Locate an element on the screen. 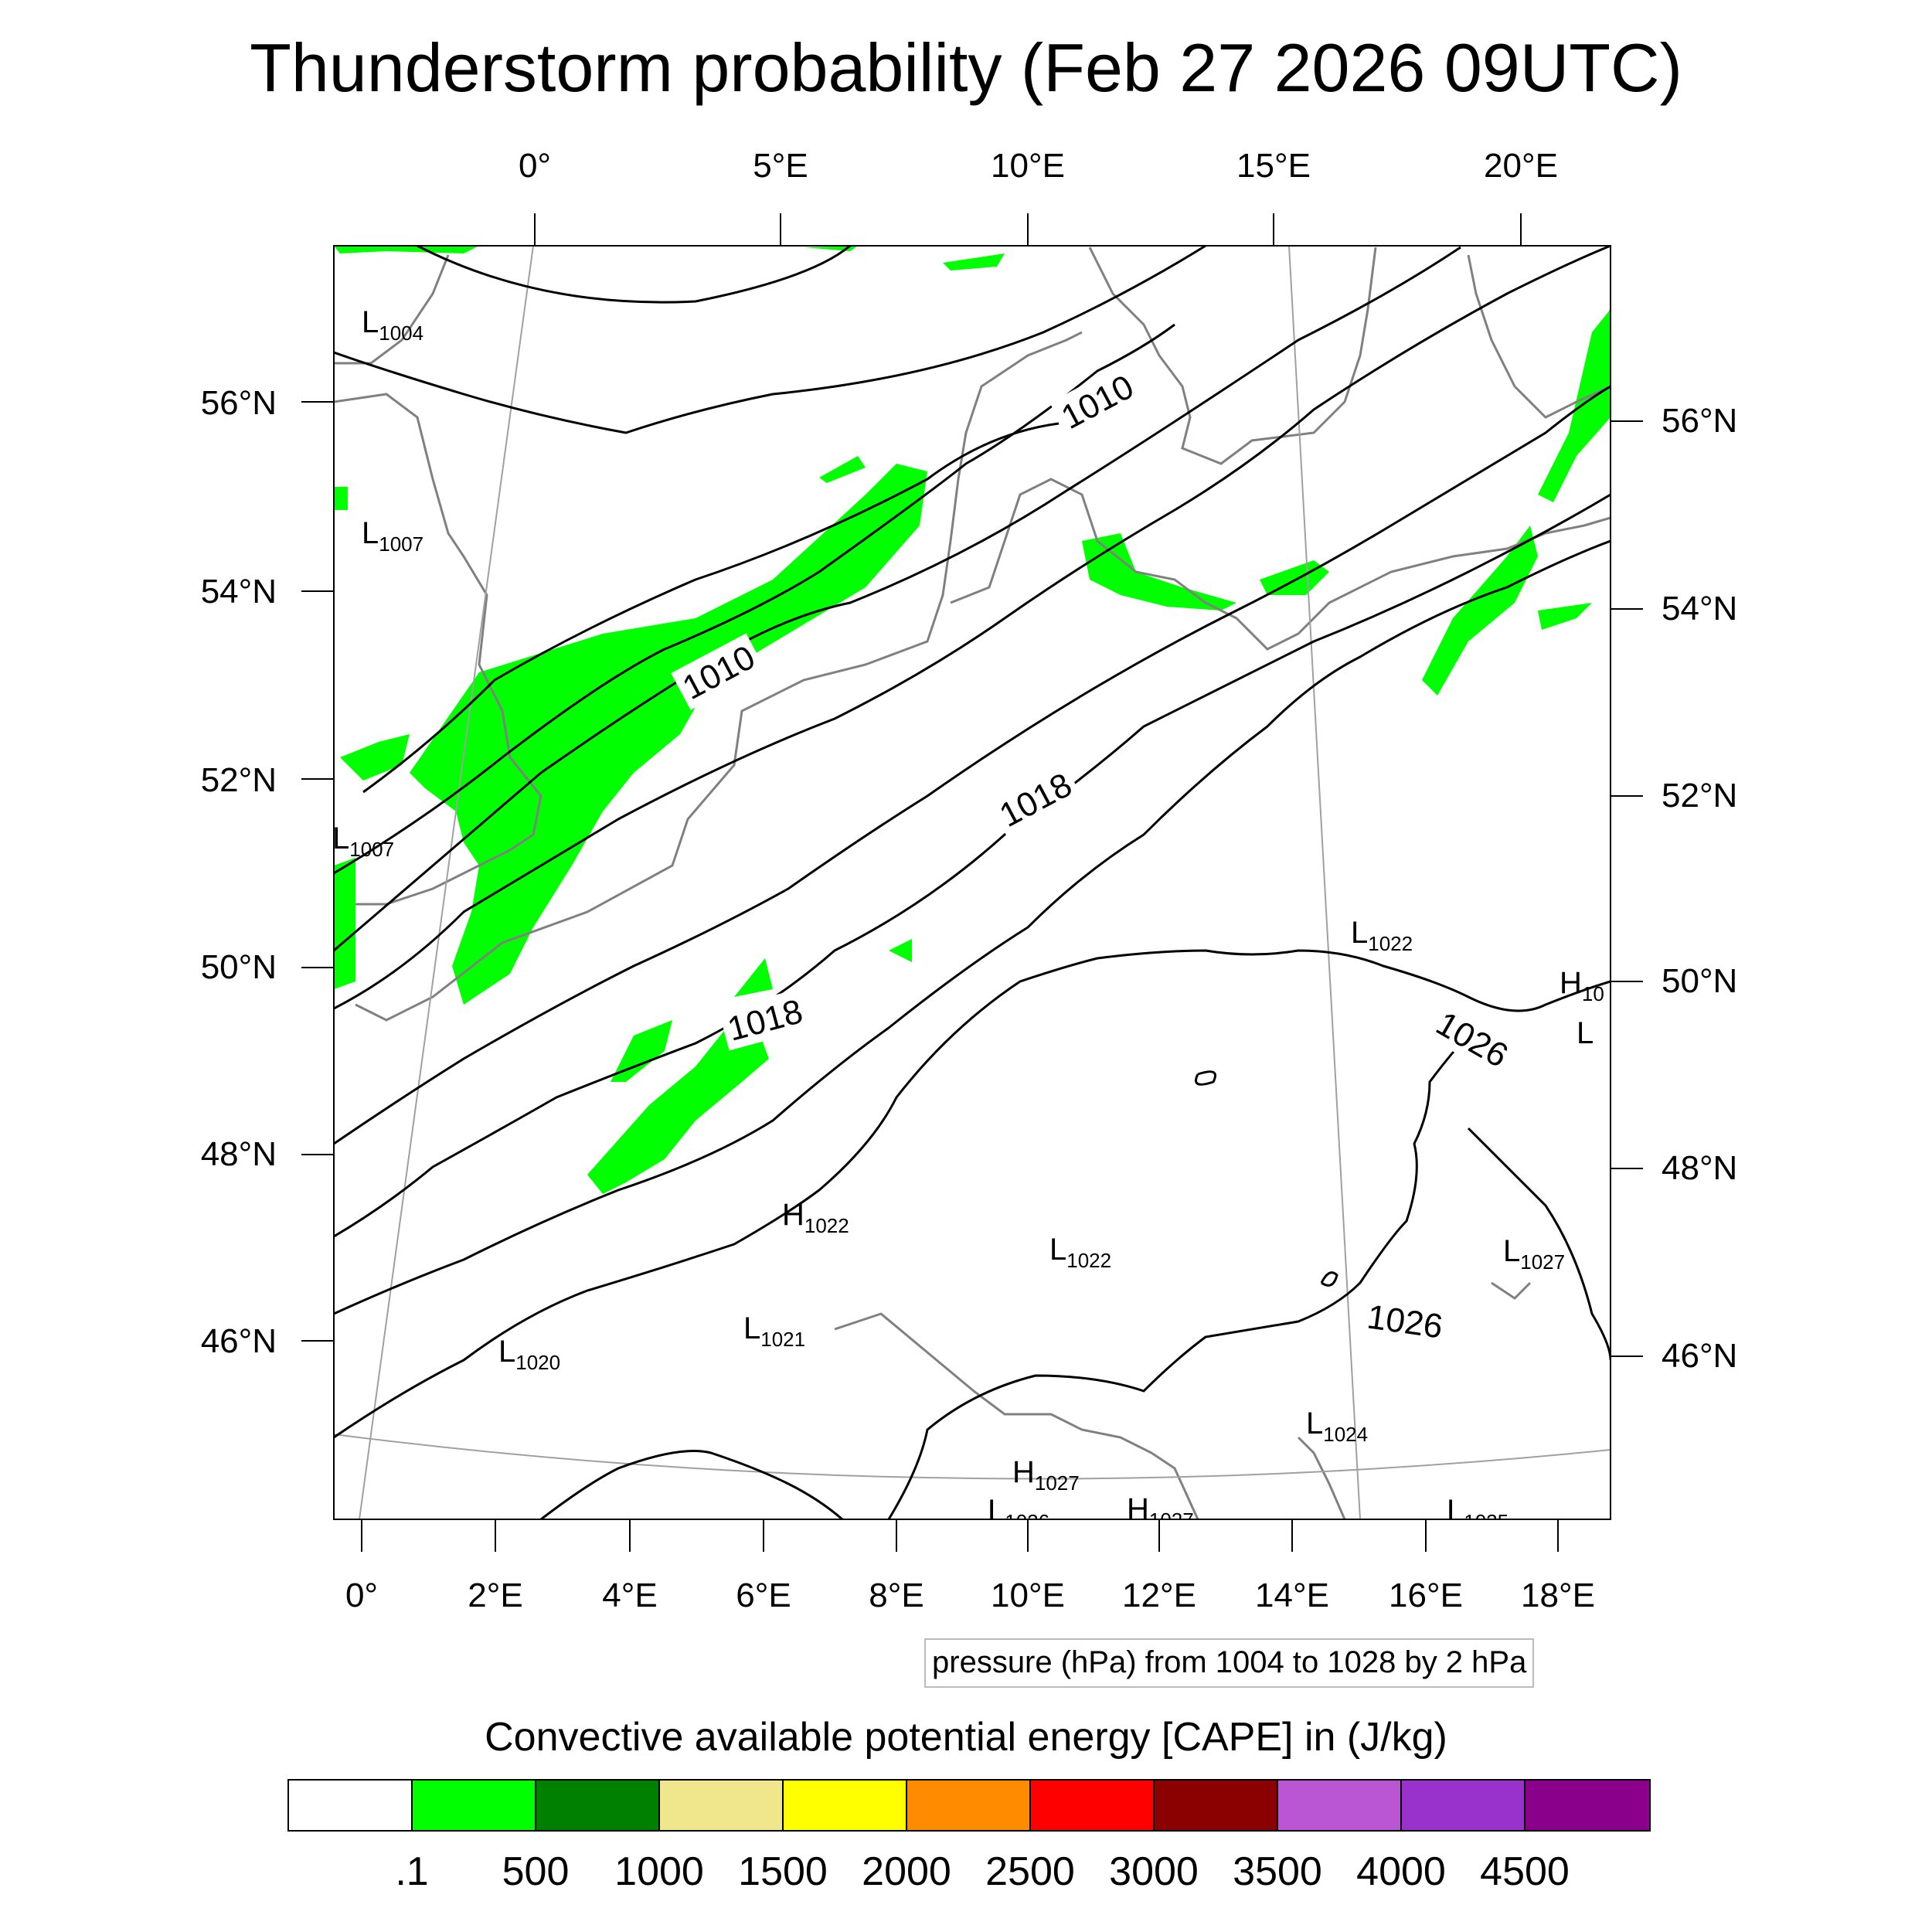 This screenshot has width=1932, height=1932. cape-area-france is located at coordinates (678, 1111).